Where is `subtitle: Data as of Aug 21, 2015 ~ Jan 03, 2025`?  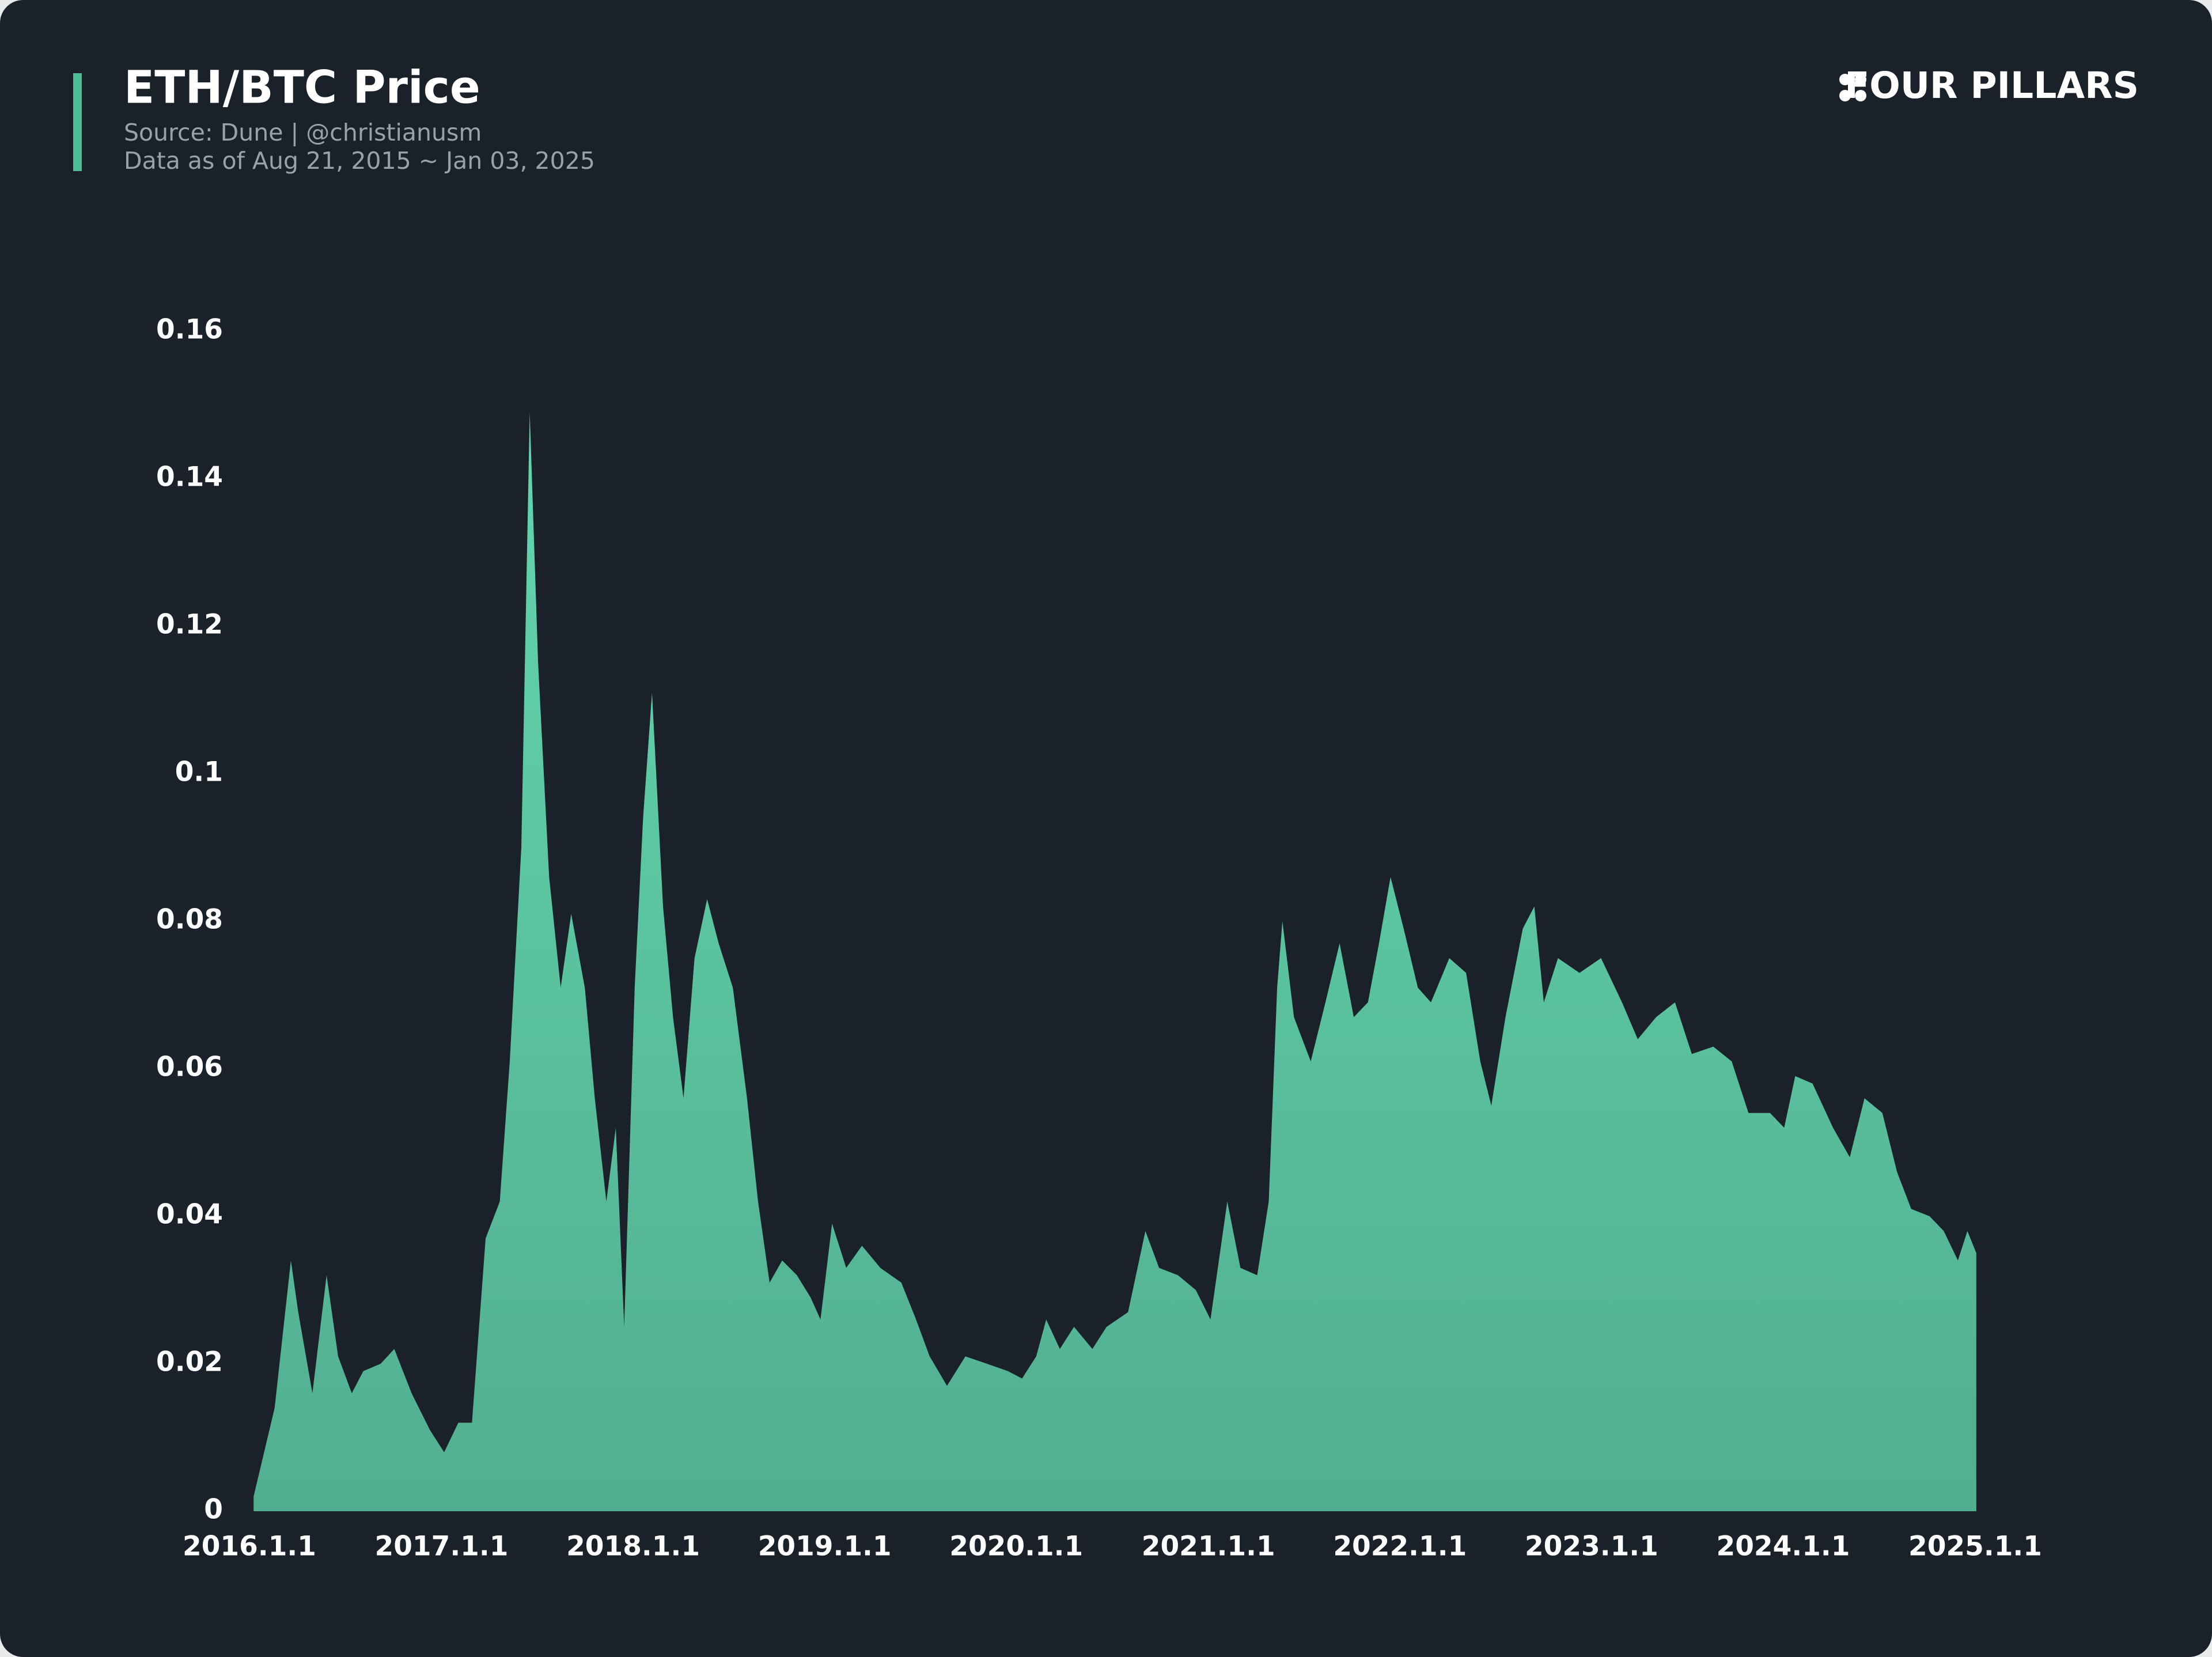 subtitle: Data as of Aug 21, 2015 ~ Jan 03, 2025 is located at coordinates (359, 161).